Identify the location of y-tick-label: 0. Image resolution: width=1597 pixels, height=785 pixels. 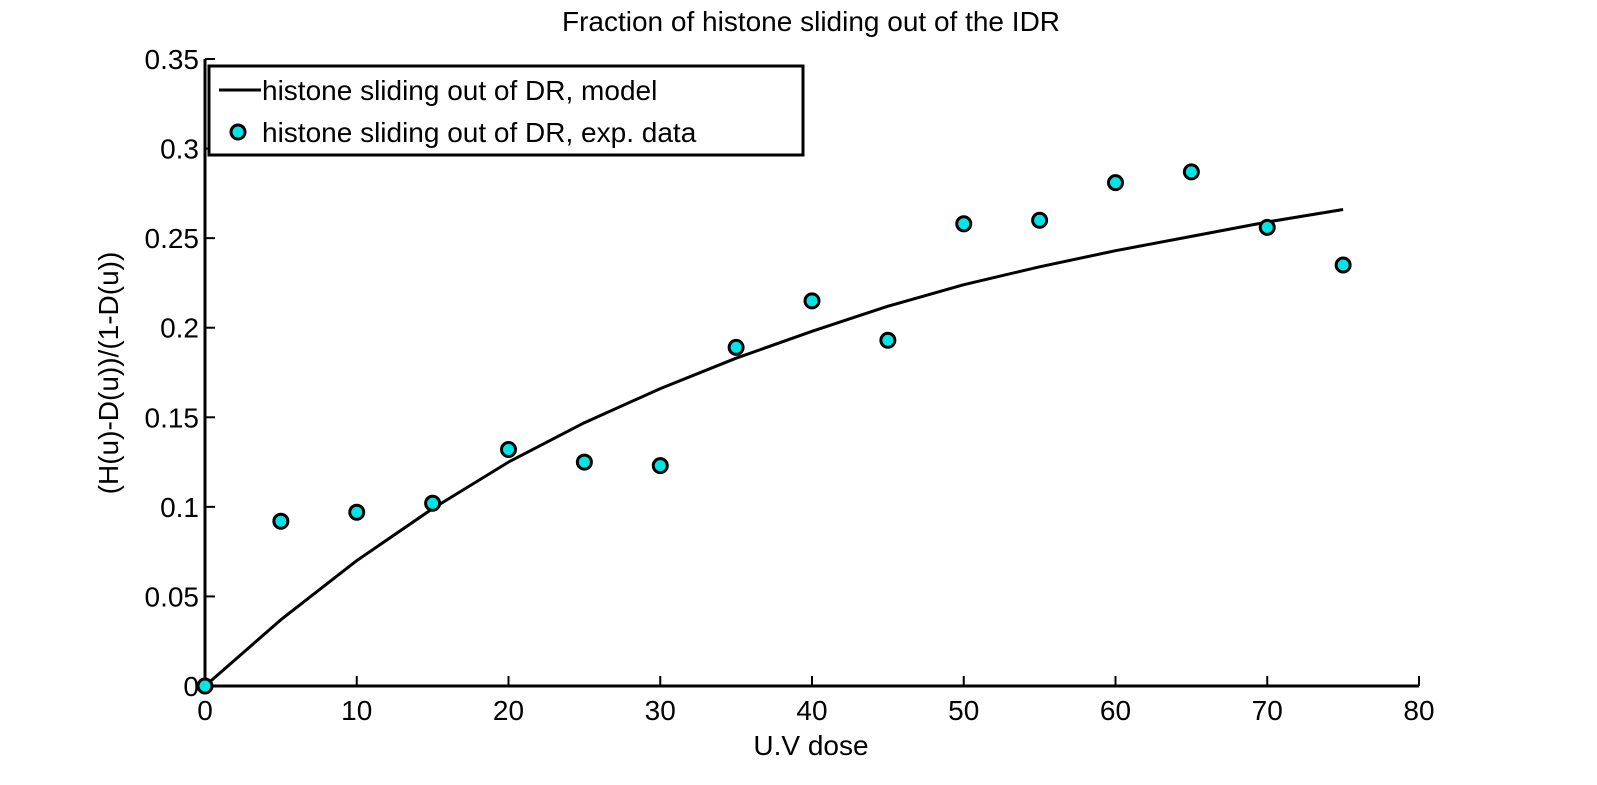
(191, 686).